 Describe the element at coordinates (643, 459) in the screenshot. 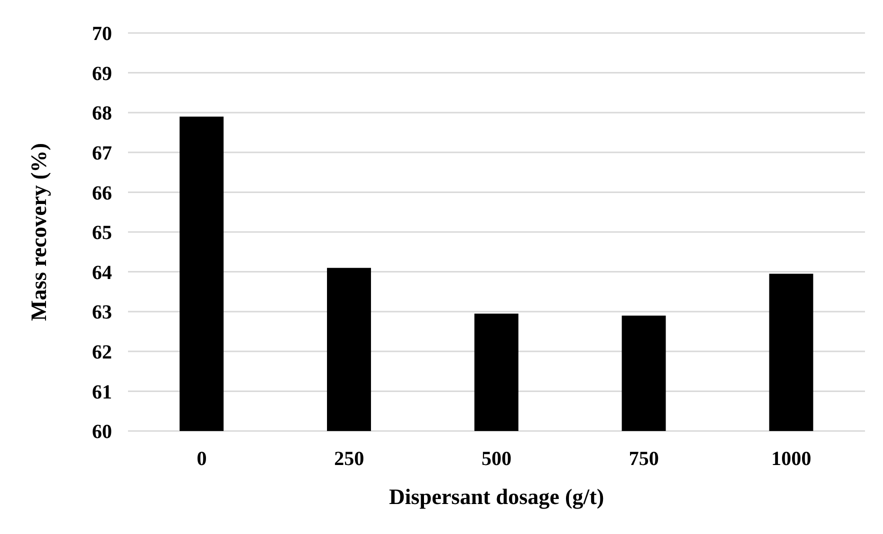

I see `x-tick-label: 750` at that location.